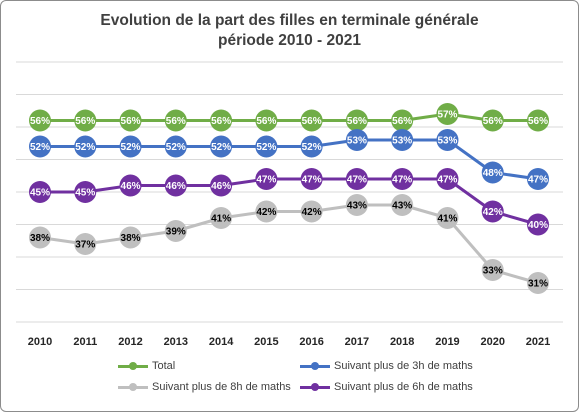  What do you see at coordinates (492, 342) in the screenshot?
I see `x-tick-label: 2020` at bounding box center [492, 342].